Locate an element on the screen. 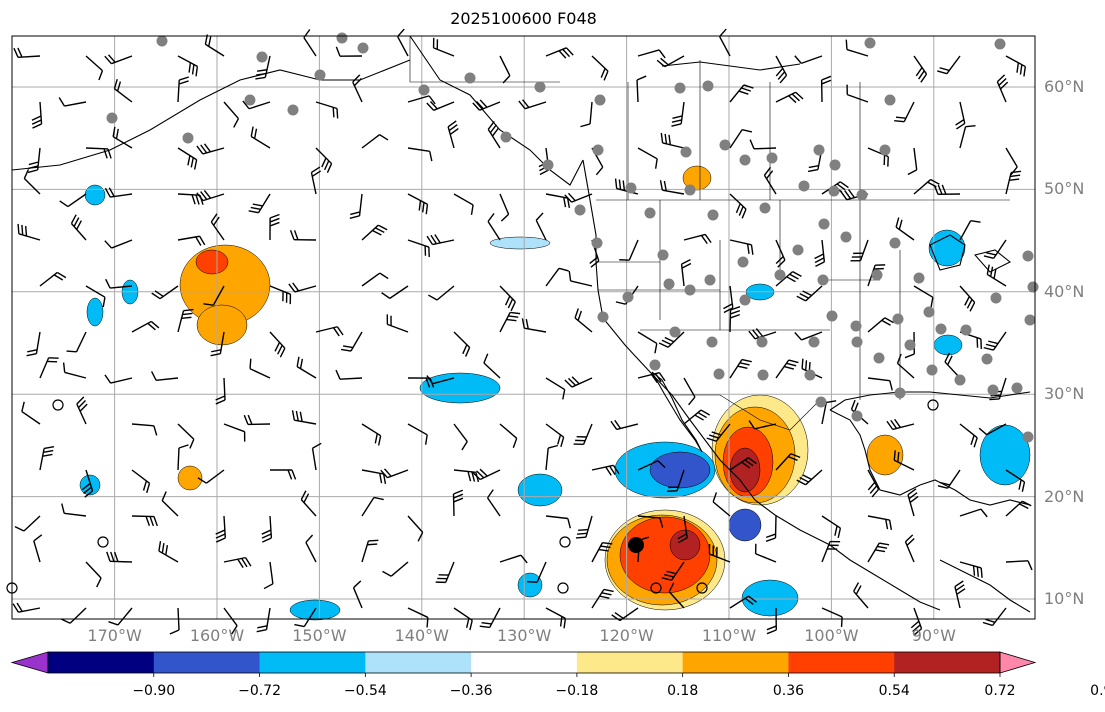  lat-label: 10°N is located at coordinates (1064, 598).